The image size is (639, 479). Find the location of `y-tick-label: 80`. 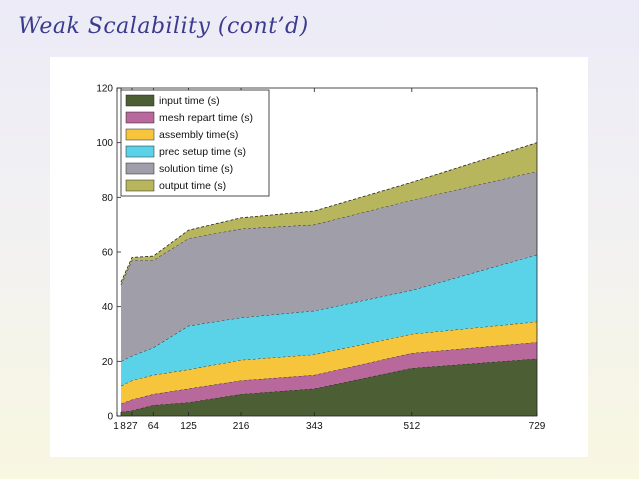

y-tick-label: 80 is located at coordinates (108, 198).